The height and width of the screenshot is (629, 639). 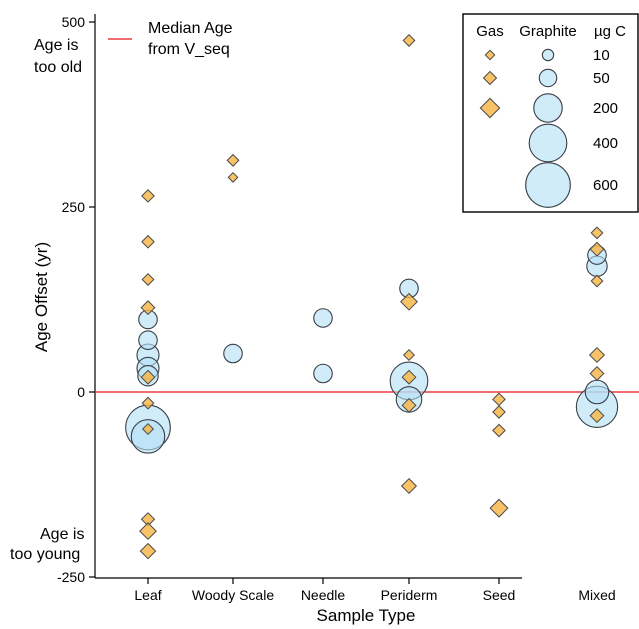 What do you see at coordinates (601, 55) in the screenshot?
I see `legend-size-label: 10` at bounding box center [601, 55].